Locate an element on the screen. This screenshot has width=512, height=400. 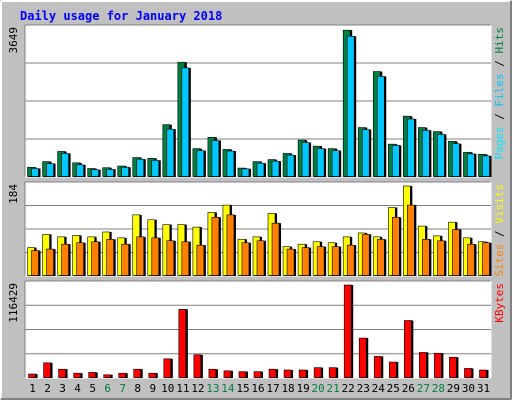
x-tick-label: 11 is located at coordinates (182, 388).